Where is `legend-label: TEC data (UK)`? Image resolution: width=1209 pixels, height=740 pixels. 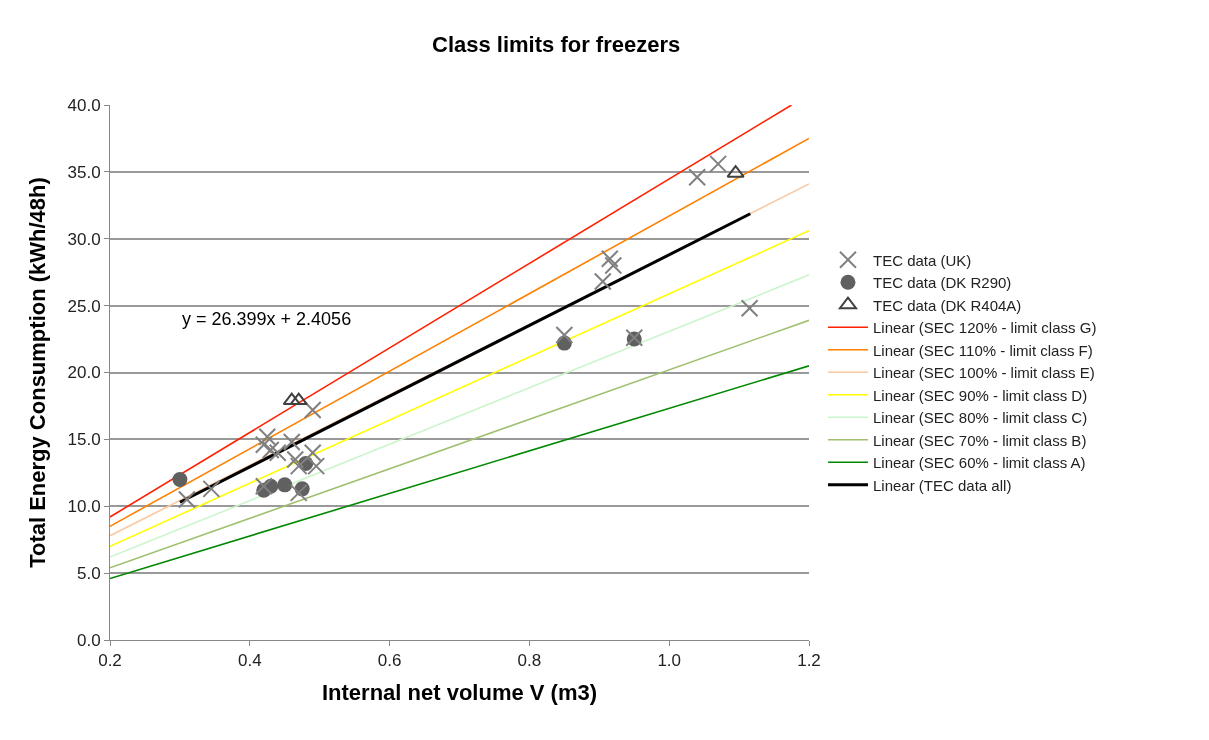
legend-label: TEC data (UK) is located at coordinates (922, 260).